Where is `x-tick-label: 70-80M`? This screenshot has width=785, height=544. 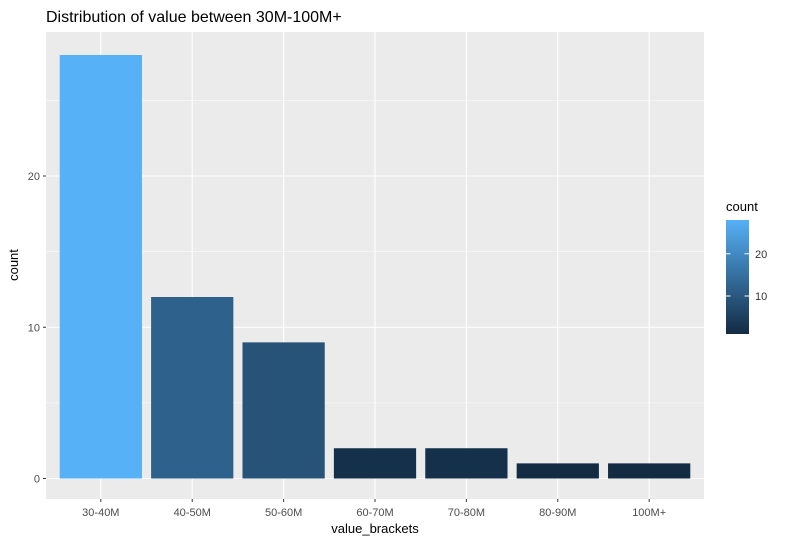 x-tick-label: 70-80M is located at coordinates (466, 513).